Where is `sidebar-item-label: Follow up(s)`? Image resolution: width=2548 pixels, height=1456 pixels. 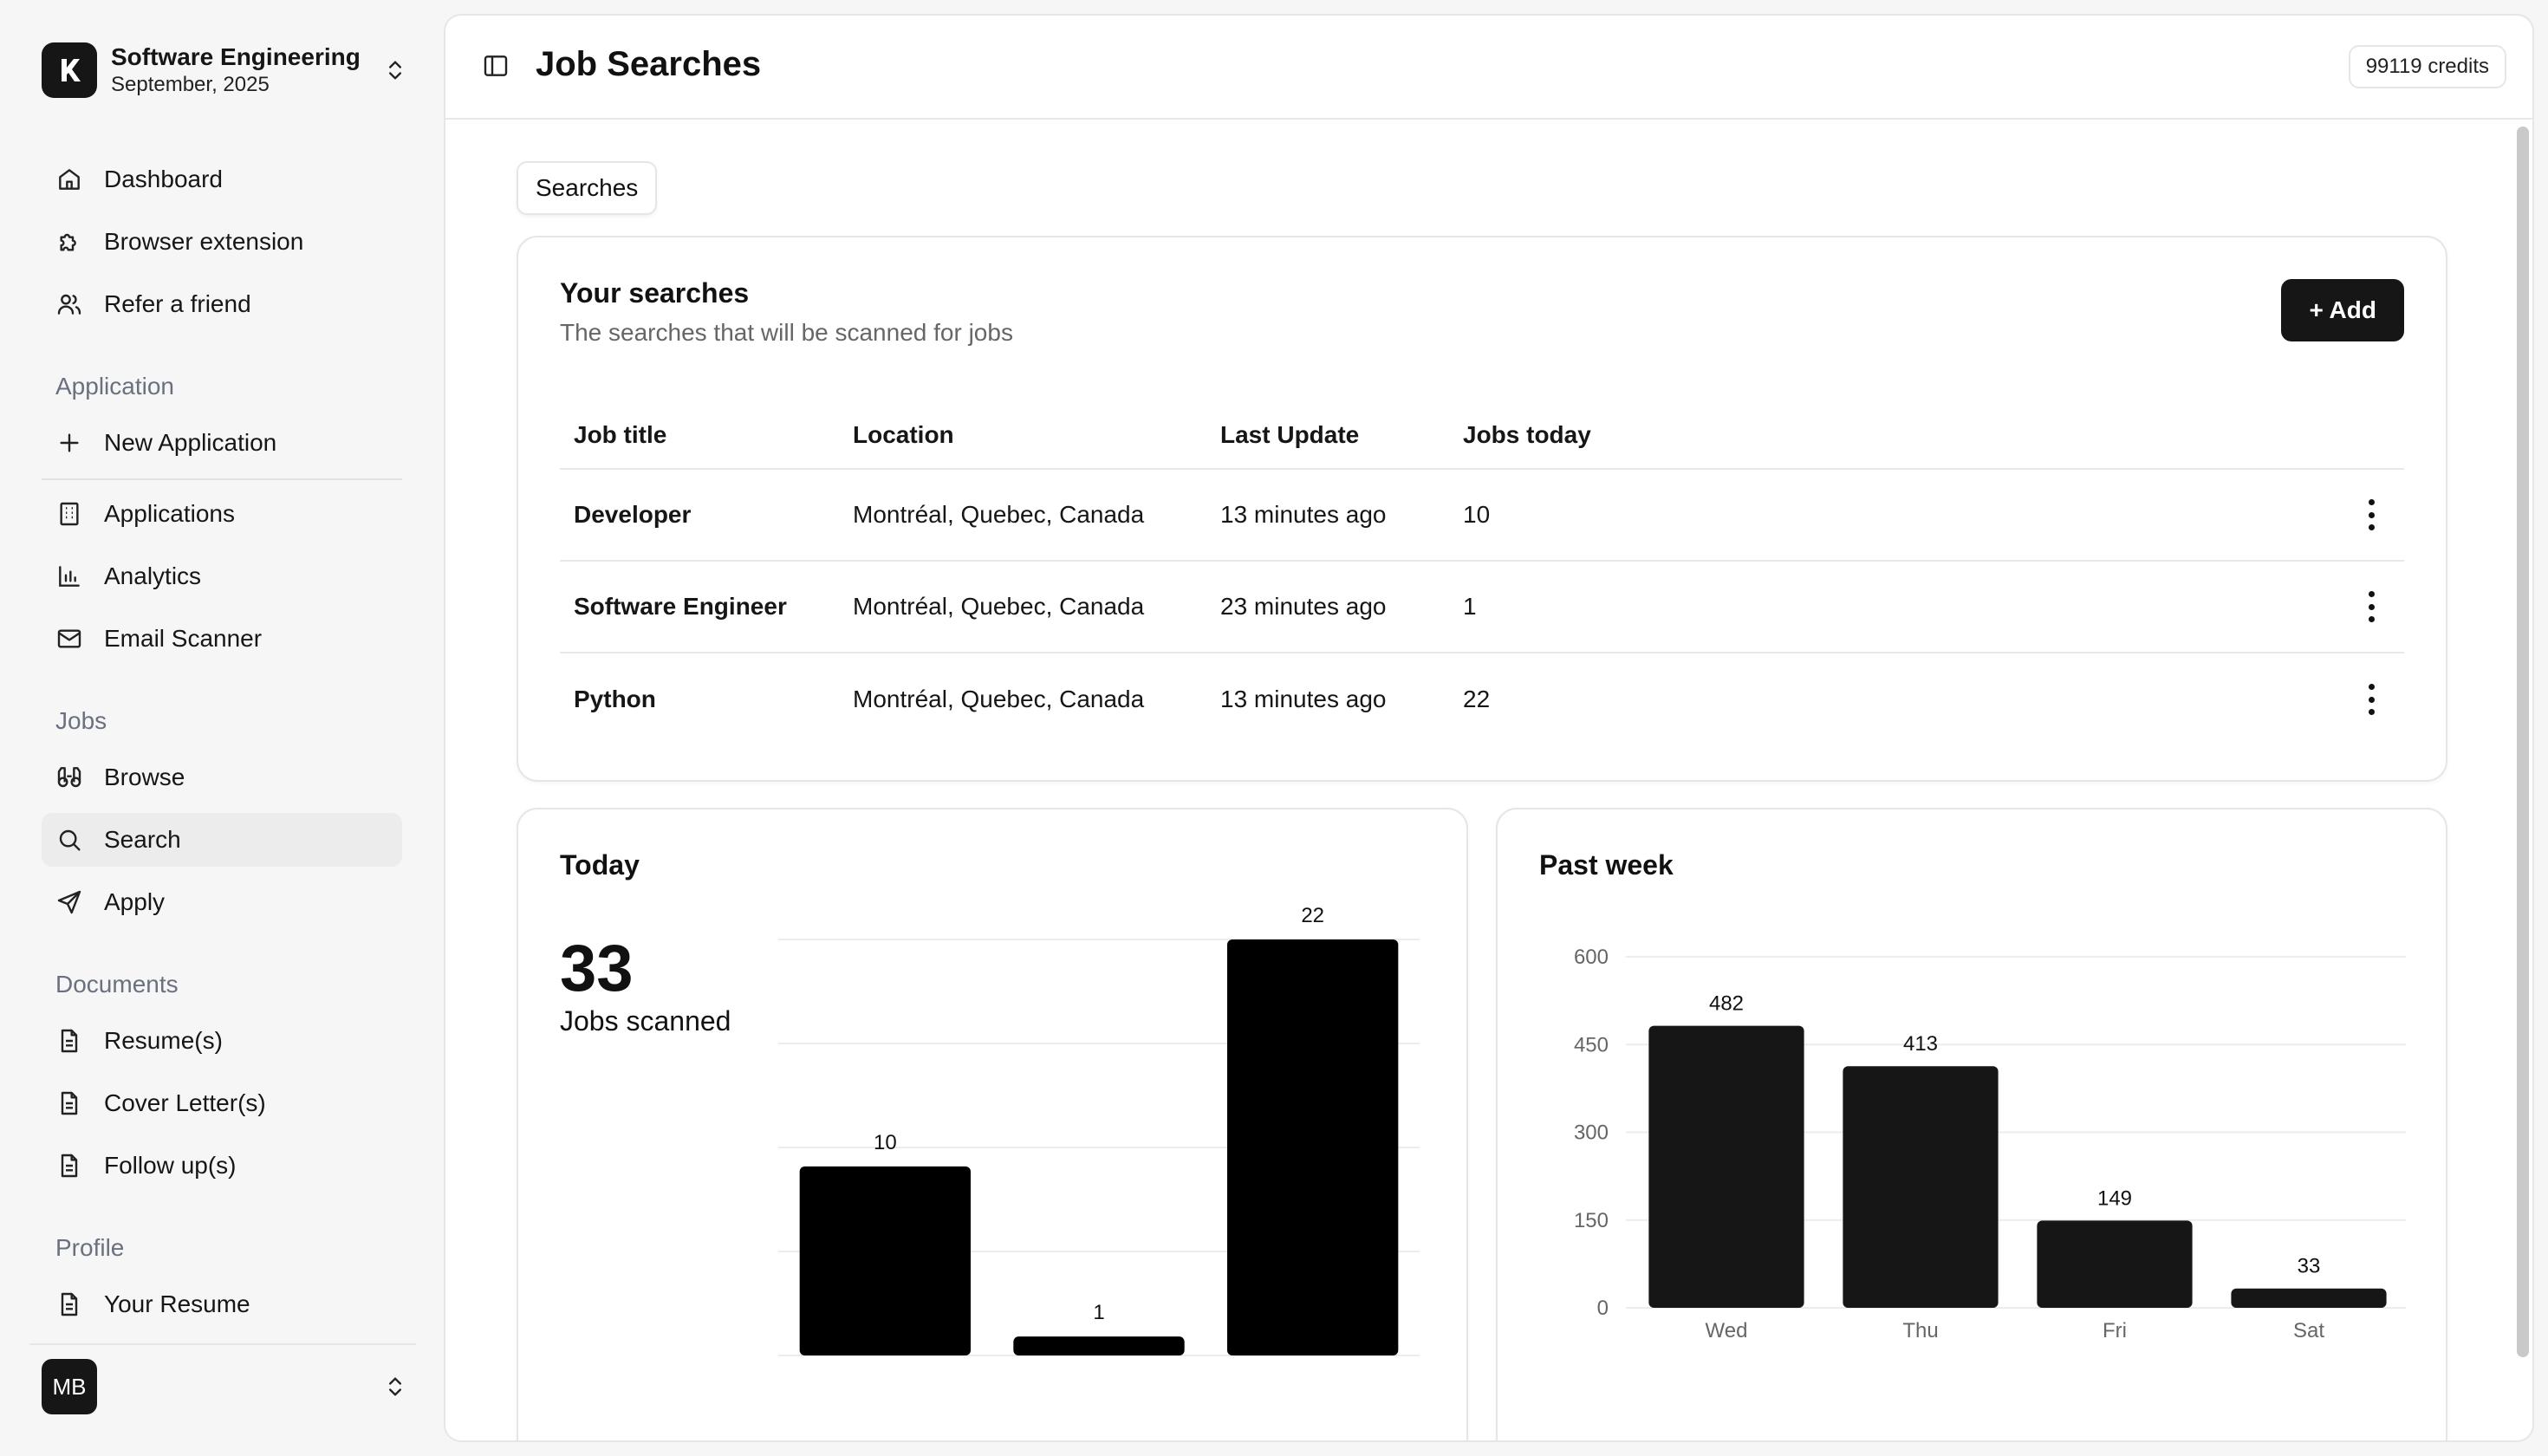 sidebar-item-label: Follow up(s) is located at coordinates (170, 1165).